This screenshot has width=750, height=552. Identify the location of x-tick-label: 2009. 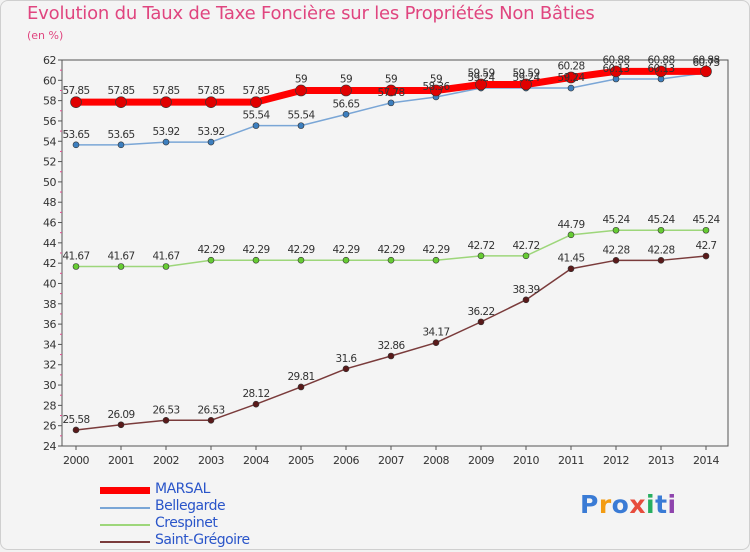
(481, 460).